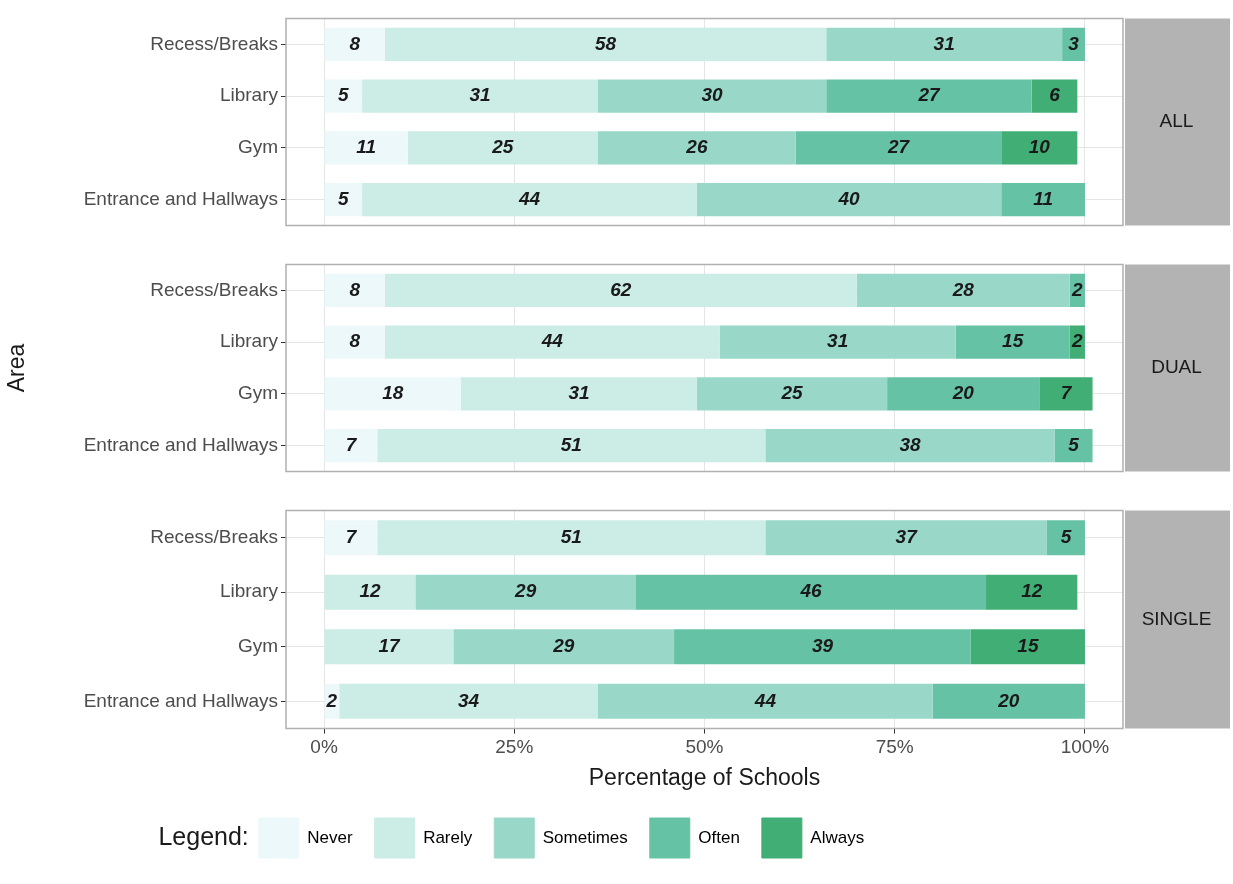 The width and height of the screenshot is (1233, 884). Describe the element at coordinates (1039, 147) in the screenshot. I see `data-label: 10` at that location.